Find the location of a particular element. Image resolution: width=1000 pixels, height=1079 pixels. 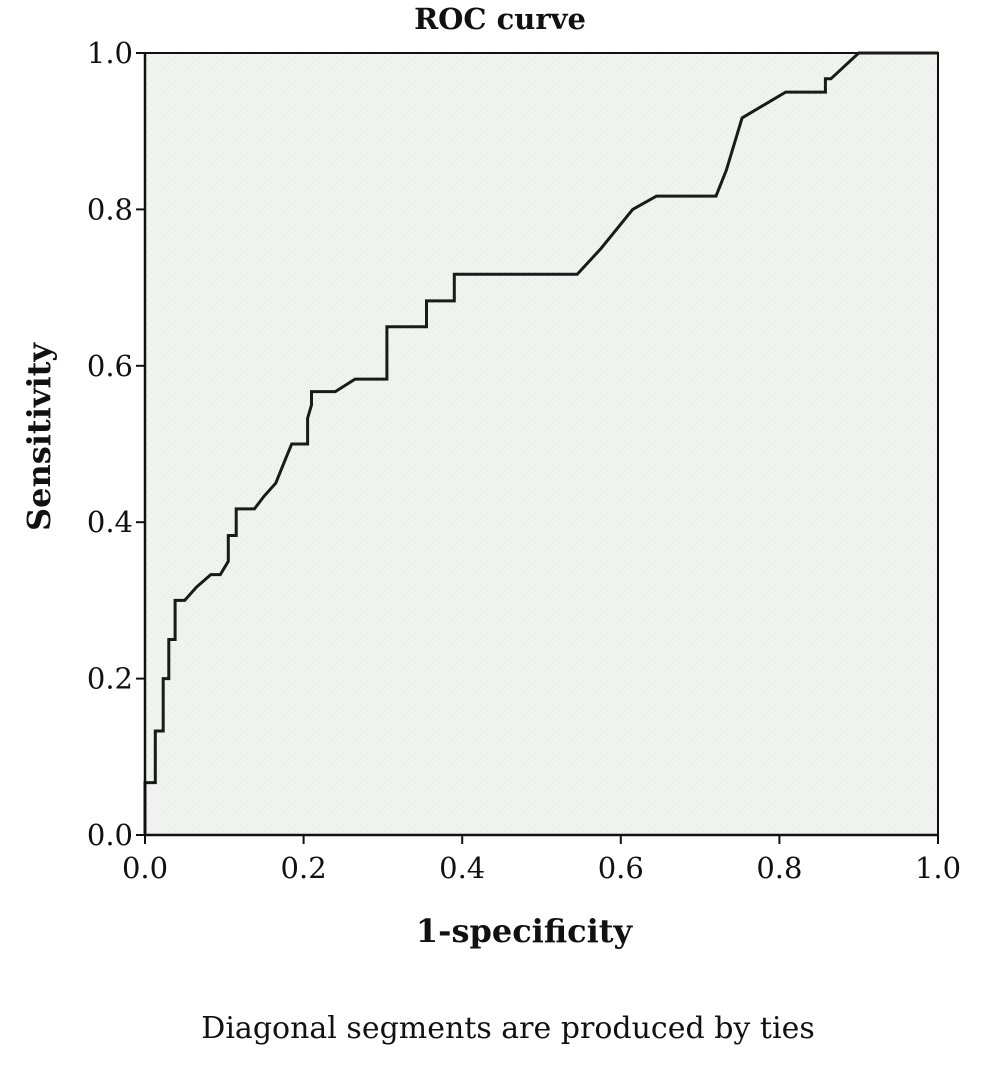

y-tick-label: 0.6 is located at coordinates (110, 366).